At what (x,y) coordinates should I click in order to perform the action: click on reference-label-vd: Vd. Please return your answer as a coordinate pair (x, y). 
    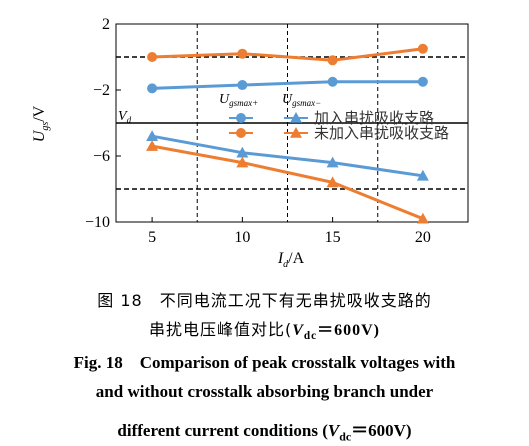
    Looking at the image, I should click on (125, 117).